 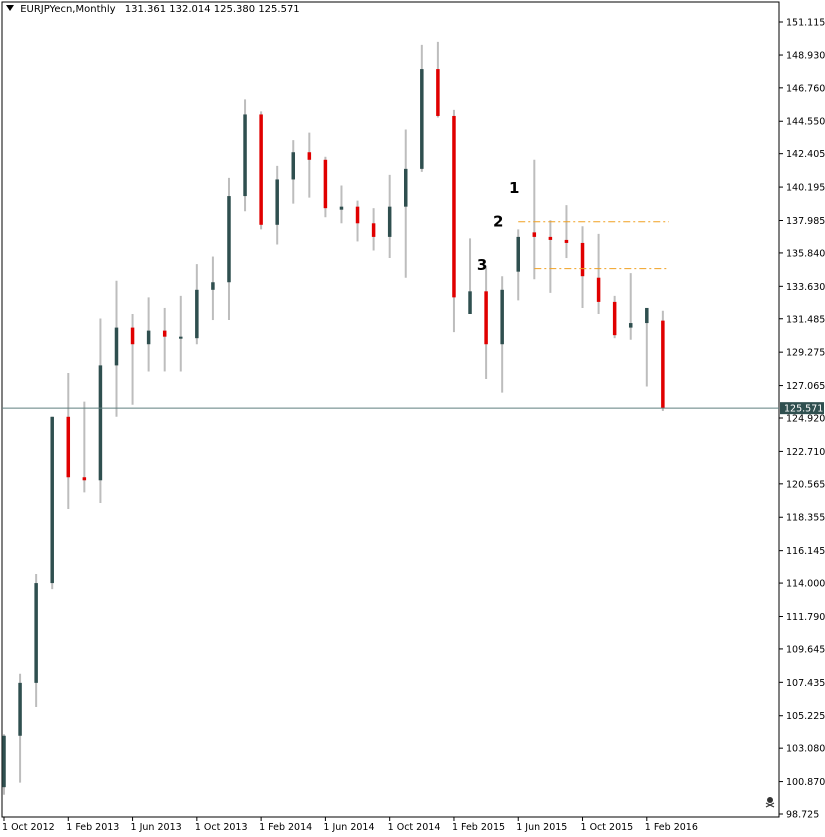 I want to click on current-price-tag, so click(x=802, y=408).